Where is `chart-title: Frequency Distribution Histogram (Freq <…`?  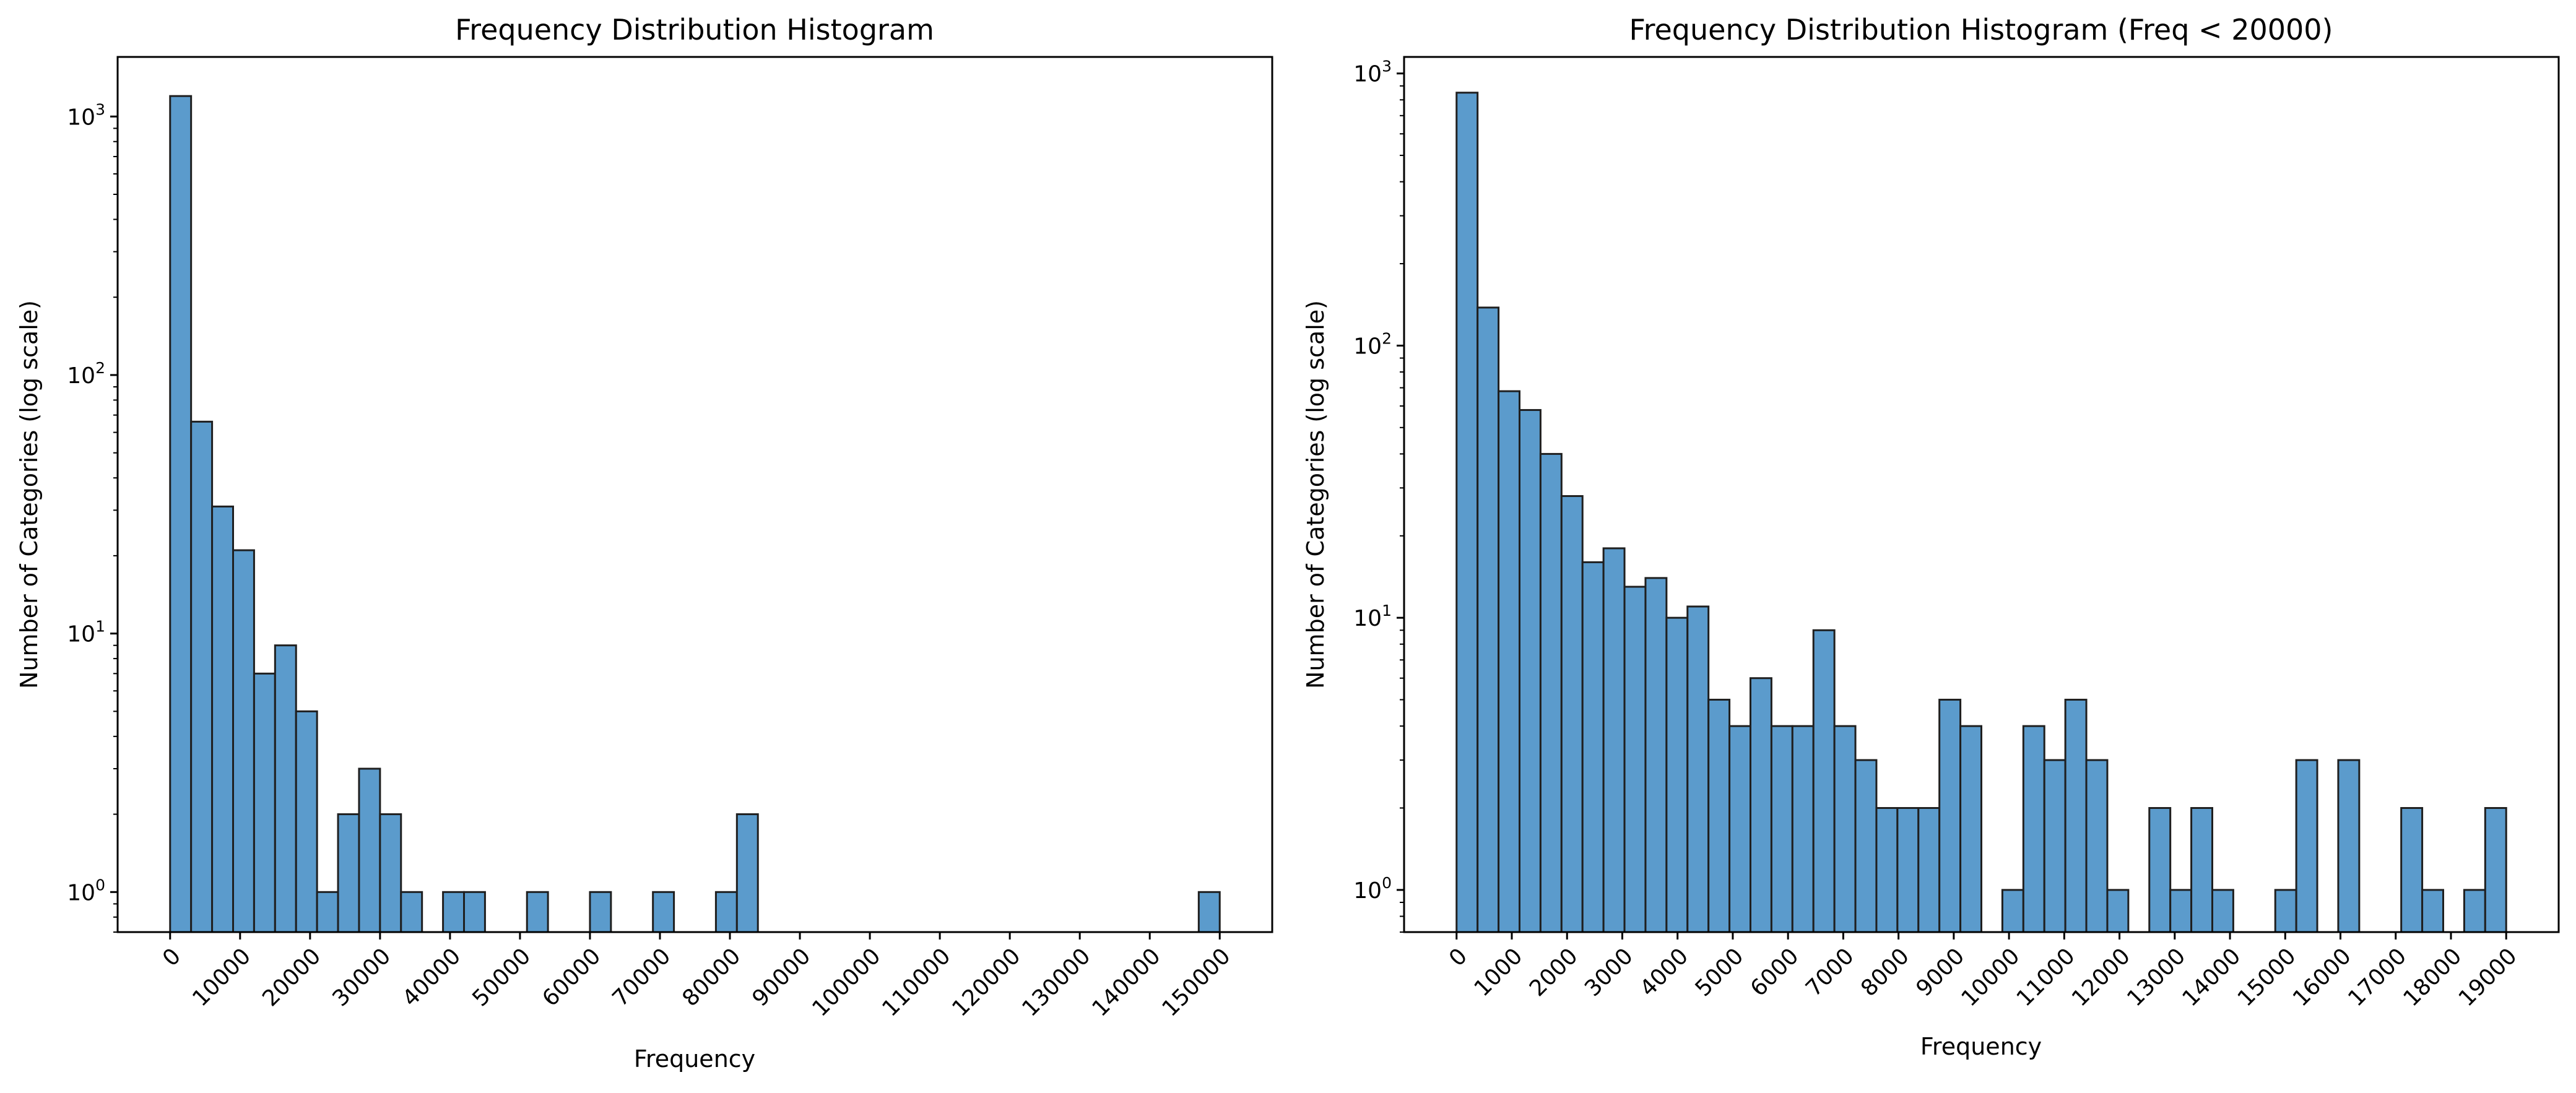
chart-title: Frequency Distribution Histogram (Freq <… is located at coordinates (1981, 30).